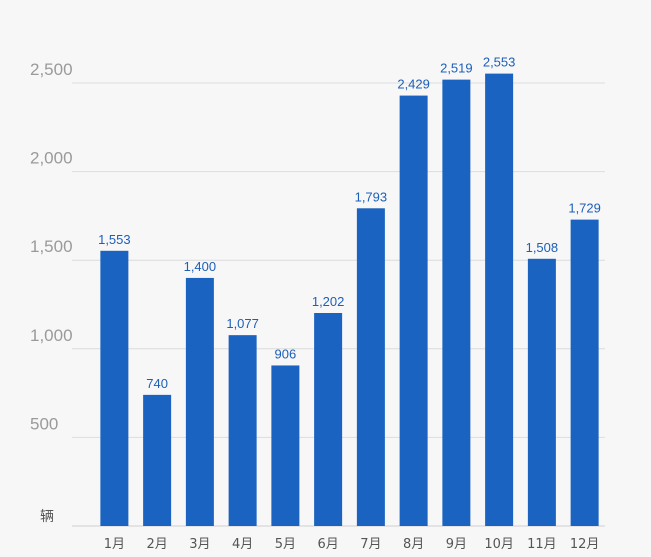 The height and width of the screenshot is (557, 651). What do you see at coordinates (370, 544) in the screenshot?
I see `x-tick-label: 7月` at bounding box center [370, 544].